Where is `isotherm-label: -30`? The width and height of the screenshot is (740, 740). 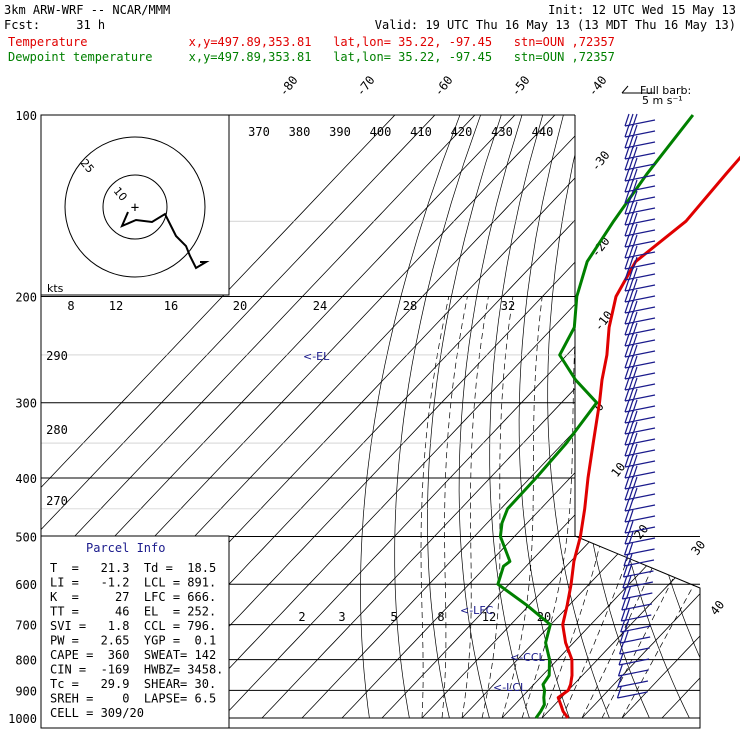 isotherm-label: -30 is located at coordinates (600, 161).